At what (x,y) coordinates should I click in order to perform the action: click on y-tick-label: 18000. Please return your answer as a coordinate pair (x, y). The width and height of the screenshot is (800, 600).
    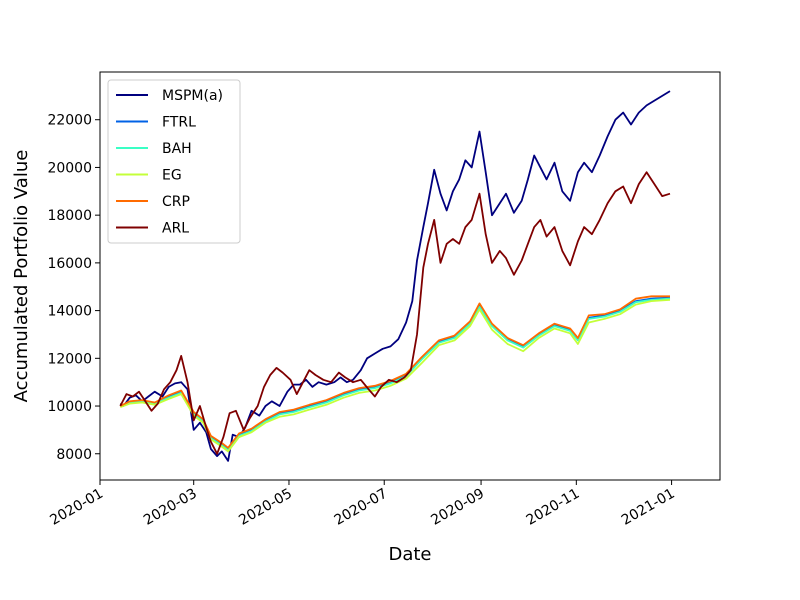
    Looking at the image, I should click on (69, 216).